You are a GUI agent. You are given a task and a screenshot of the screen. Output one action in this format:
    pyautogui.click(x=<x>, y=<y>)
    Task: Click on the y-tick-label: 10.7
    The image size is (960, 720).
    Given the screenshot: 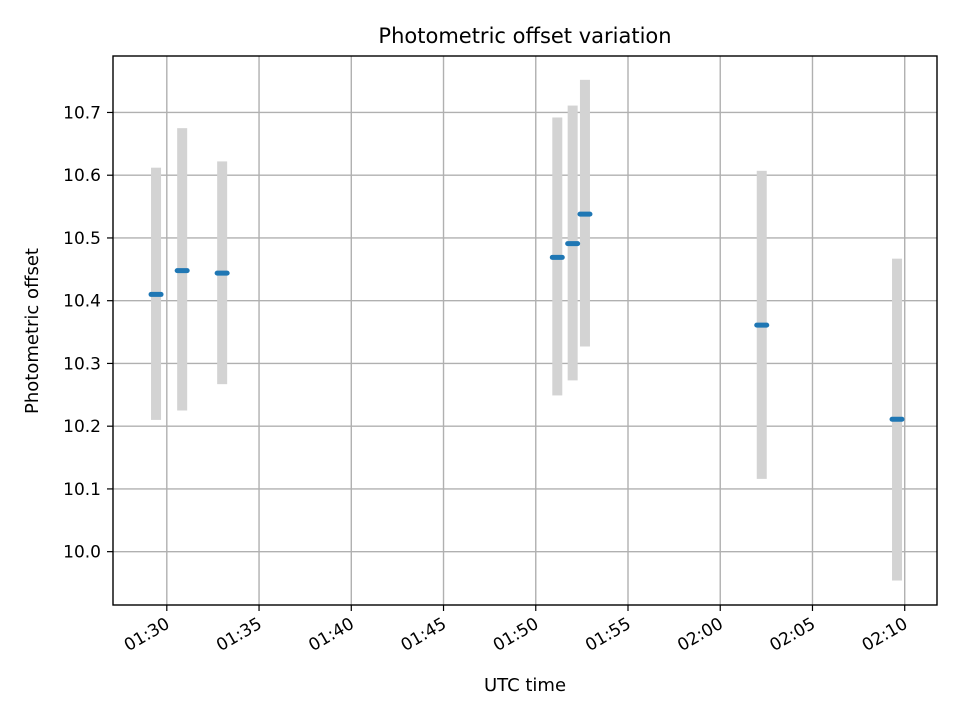 What is the action you would take?
    pyautogui.click(x=82, y=113)
    